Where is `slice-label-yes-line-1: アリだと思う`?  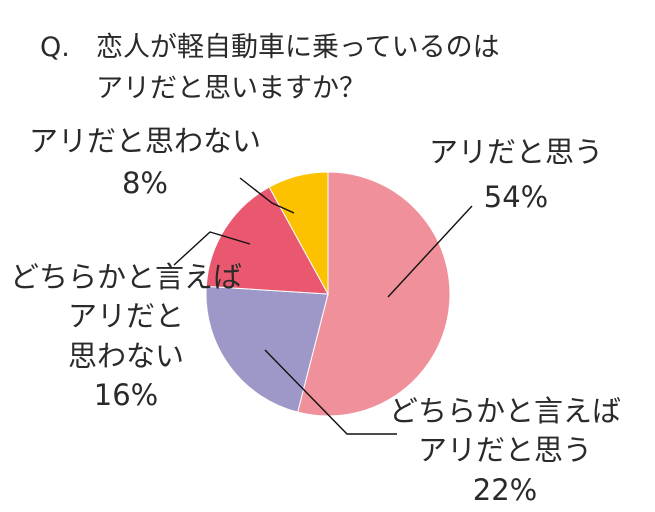
slice-label-yes-line-1: アリだと思う is located at coordinates (516, 152).